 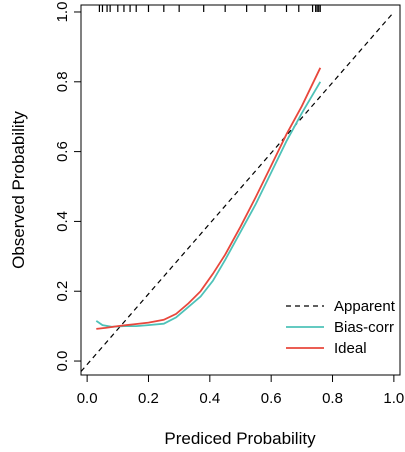 What do you see at coordinates (62, 81) in the screenshot?
I see `y-tick-label: 0.8` at bounding box center [62, 81].